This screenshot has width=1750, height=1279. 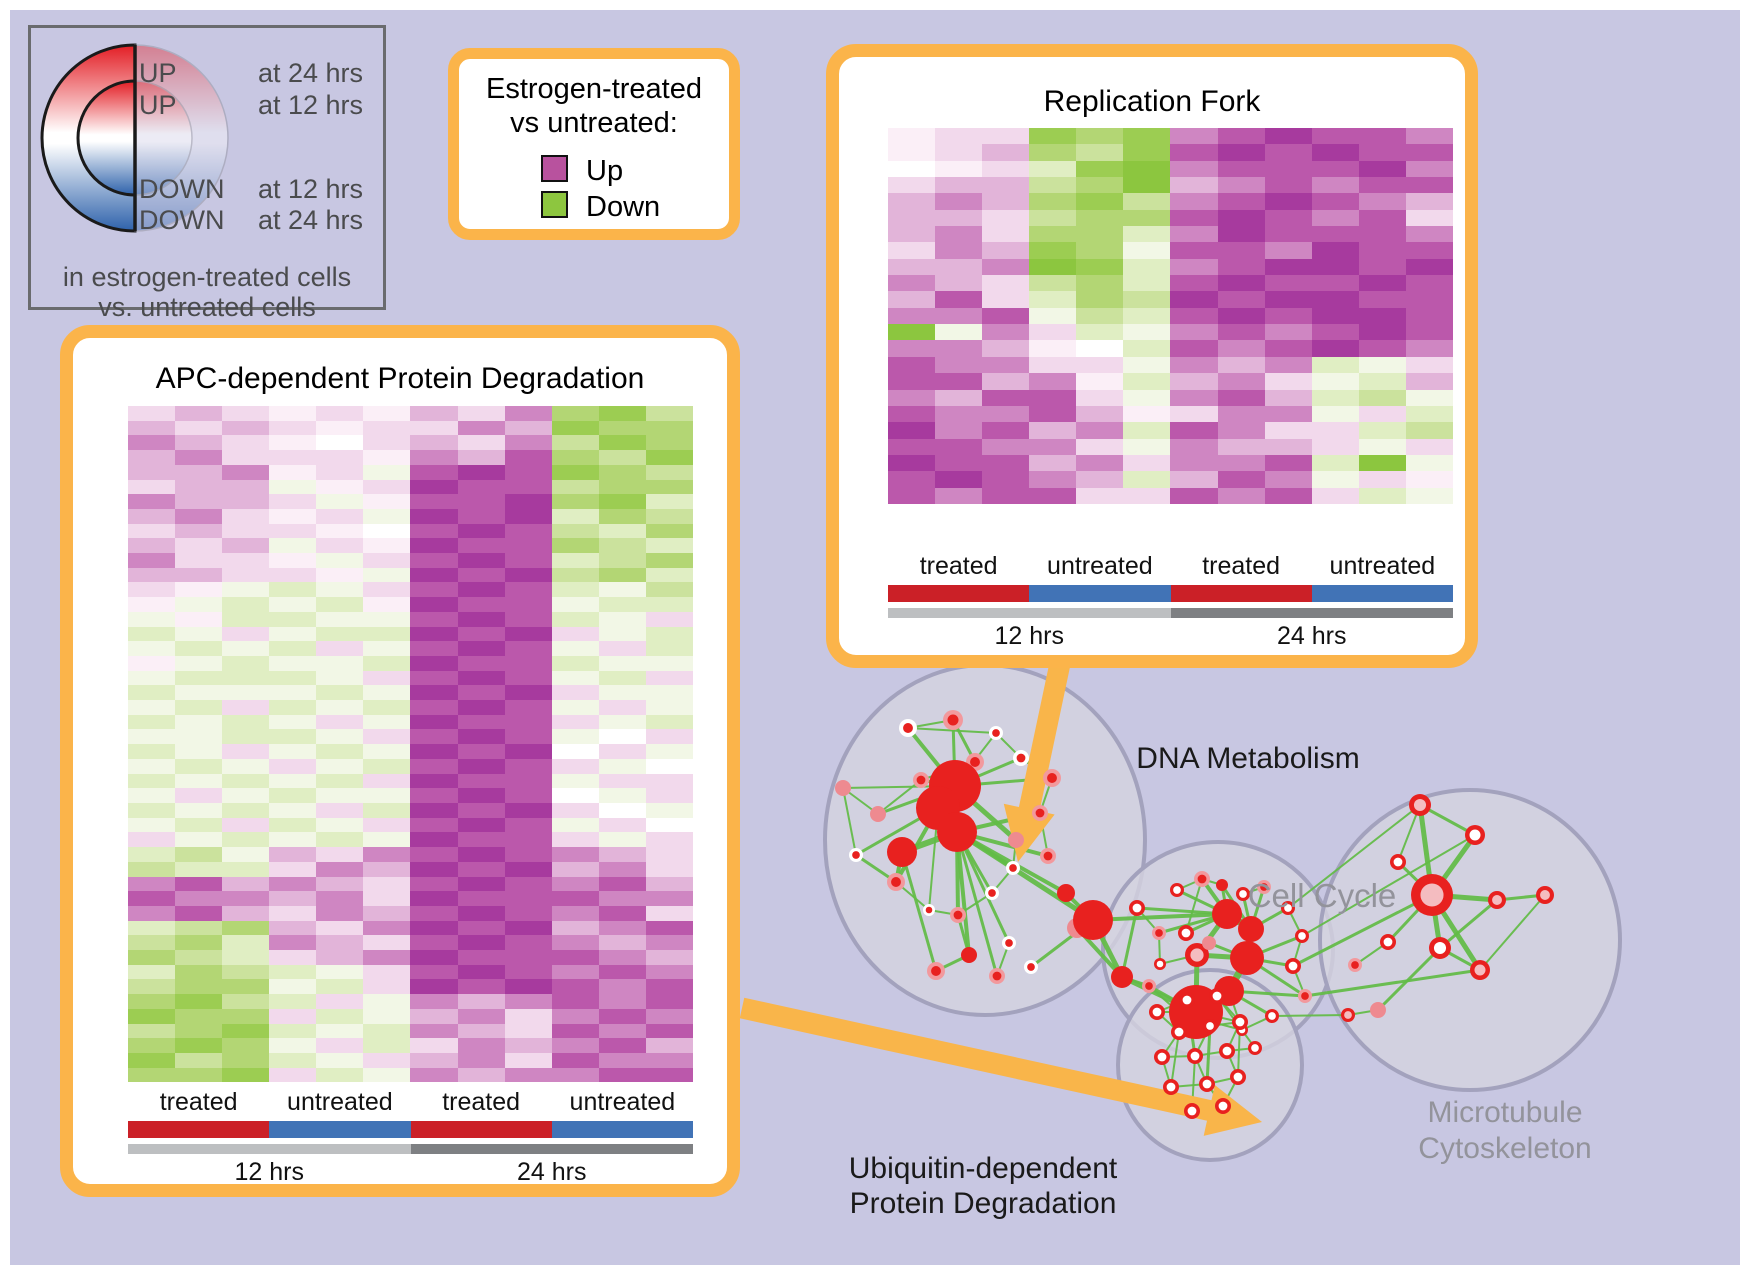 What do you see at coordinates (983, 1168) in the screenshot?
I see `ubiquitin-label-line1: Ubiquitin-dependent` at bounding box center [983, 1168].